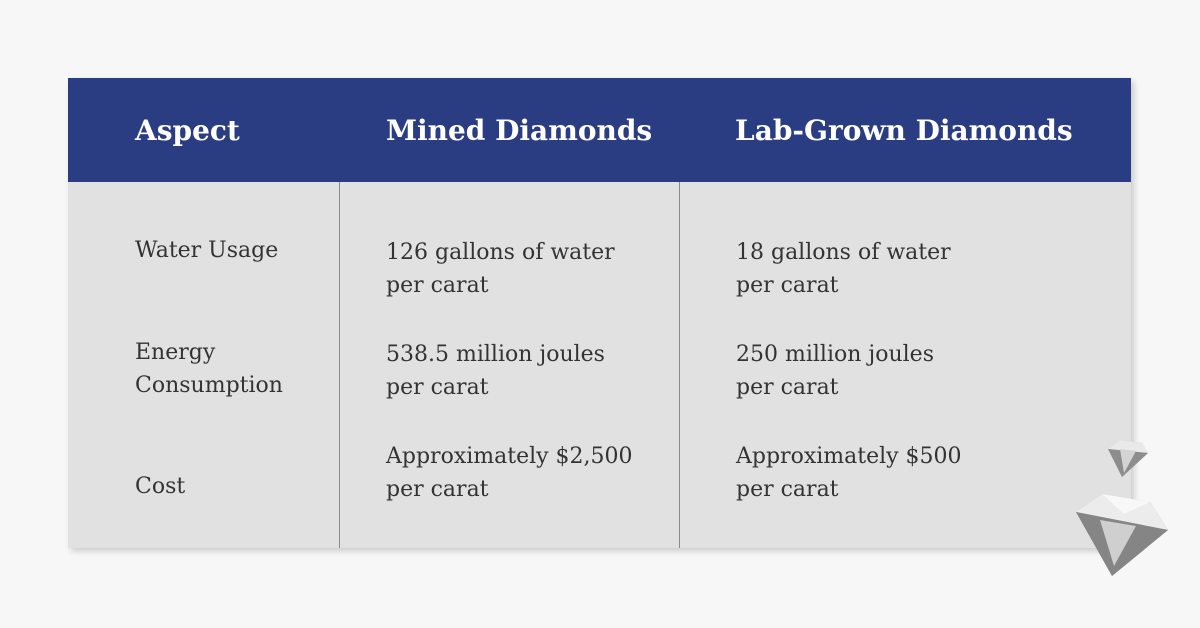 Image resolution: width=1200 pixels, height=628 pixels. I want to click on cell-line: Energy, so click(175, 352).